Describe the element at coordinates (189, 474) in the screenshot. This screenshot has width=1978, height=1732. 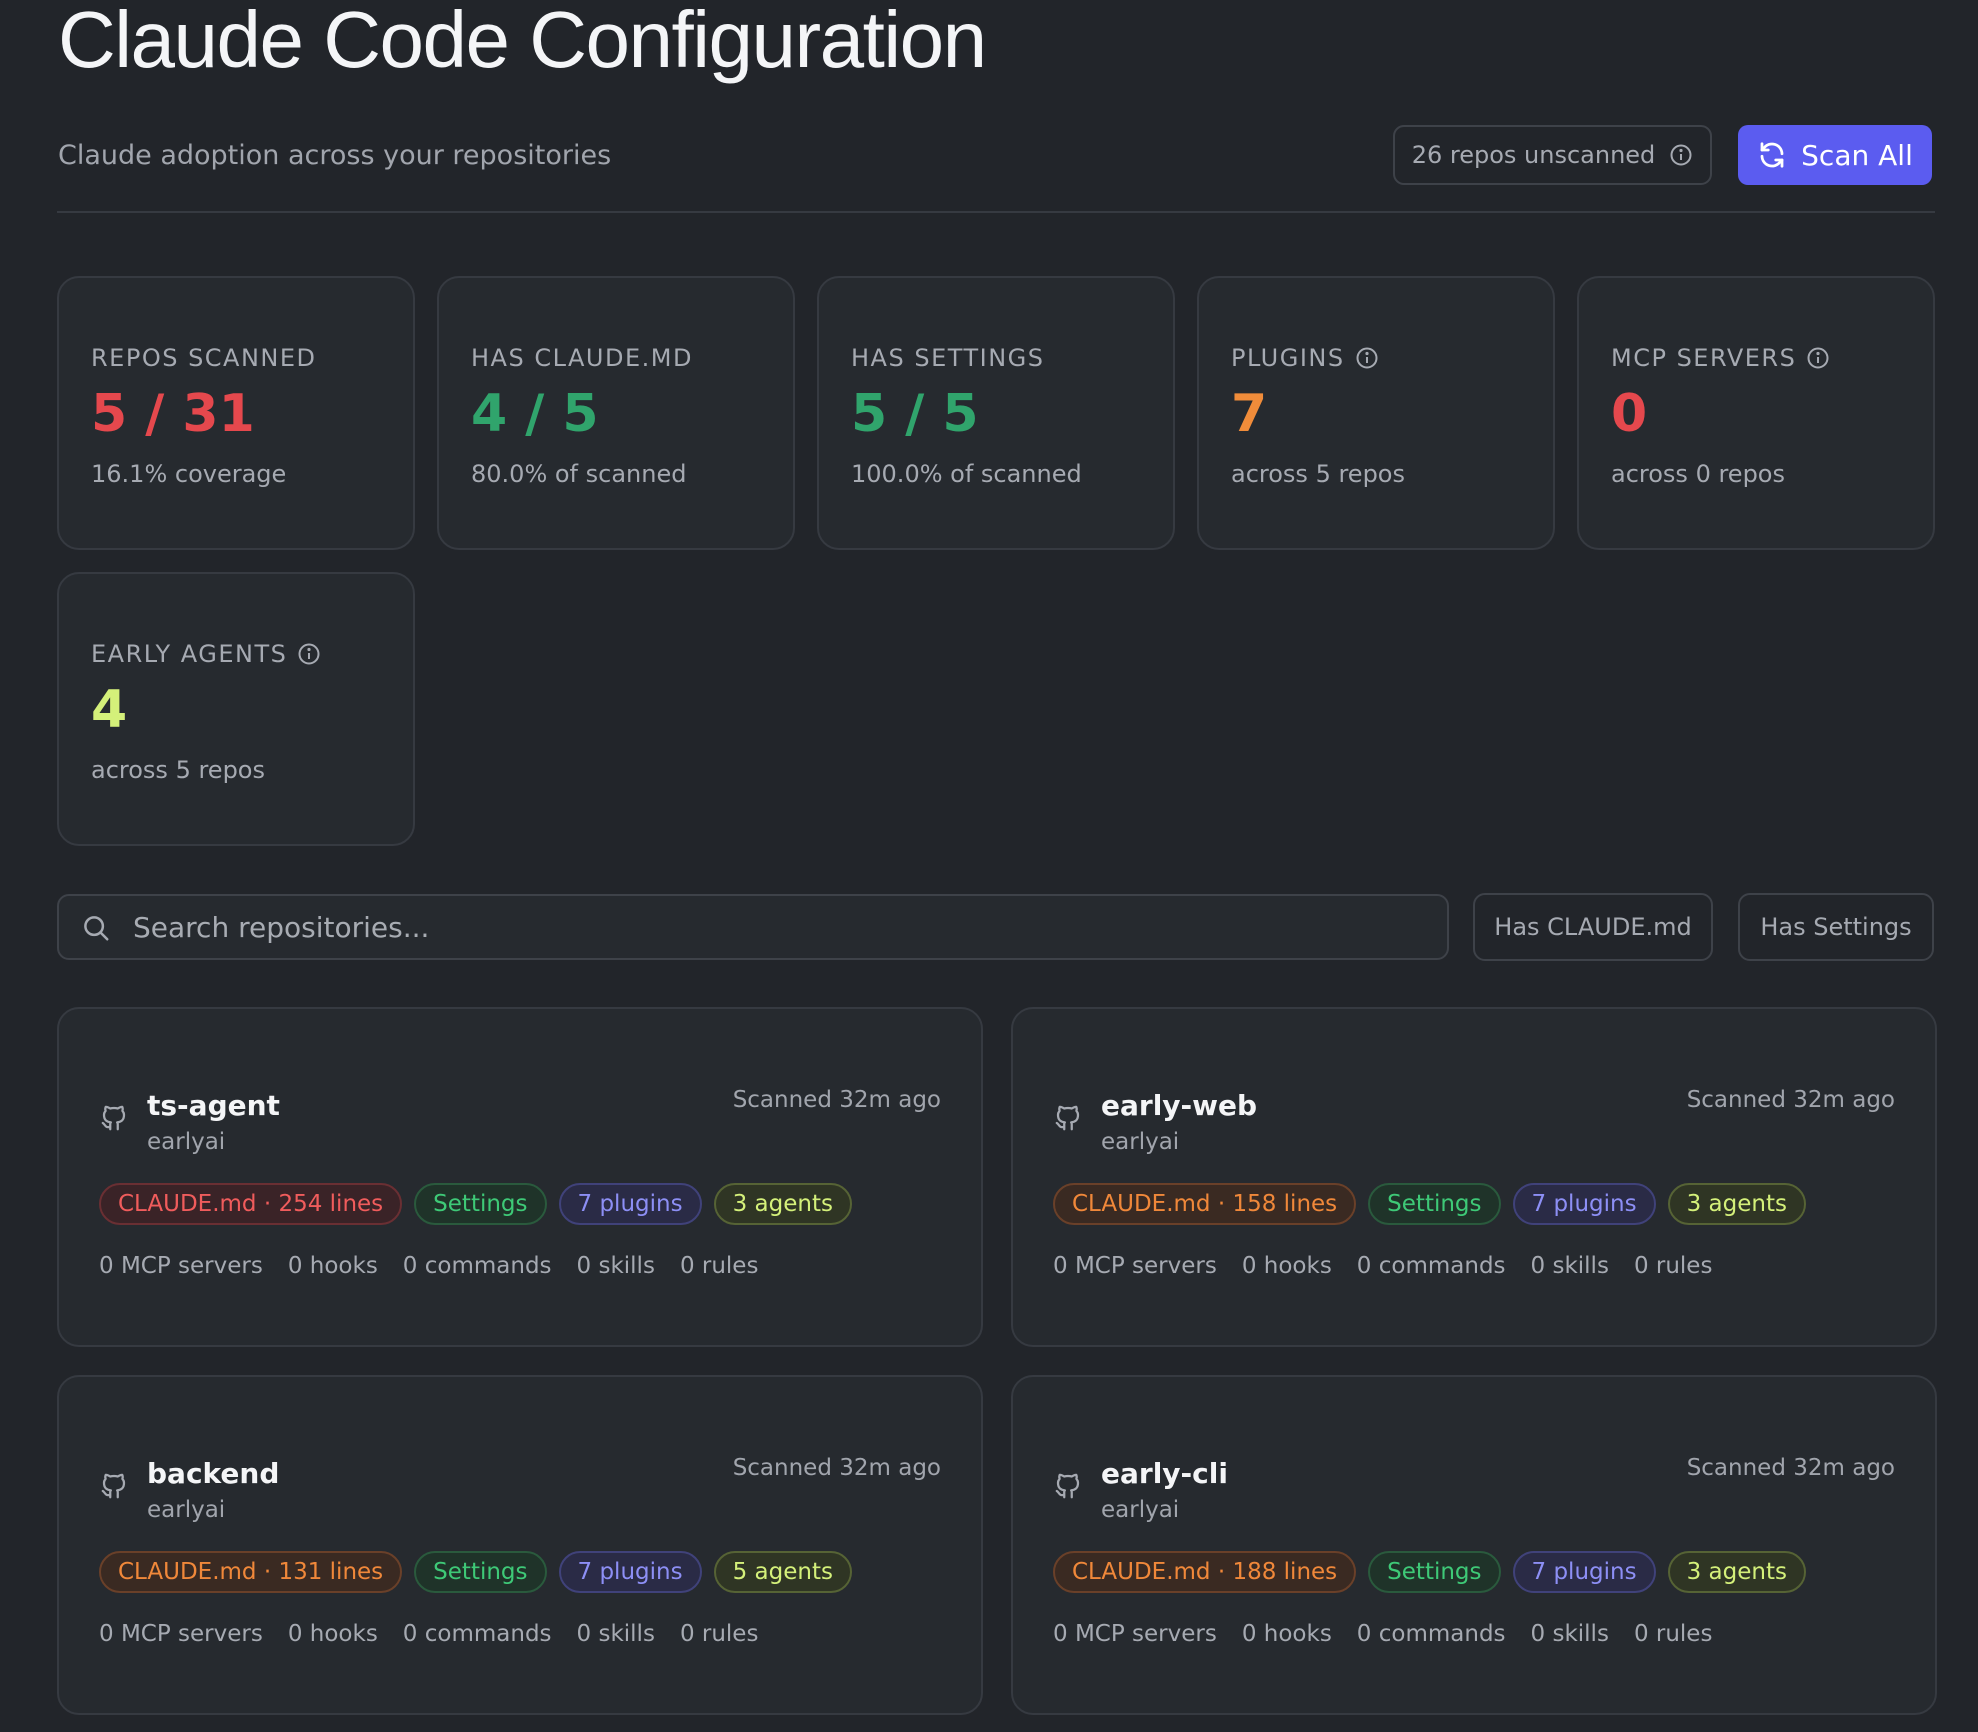
I see `stat-subtext: 16.1% coverage` at that location.